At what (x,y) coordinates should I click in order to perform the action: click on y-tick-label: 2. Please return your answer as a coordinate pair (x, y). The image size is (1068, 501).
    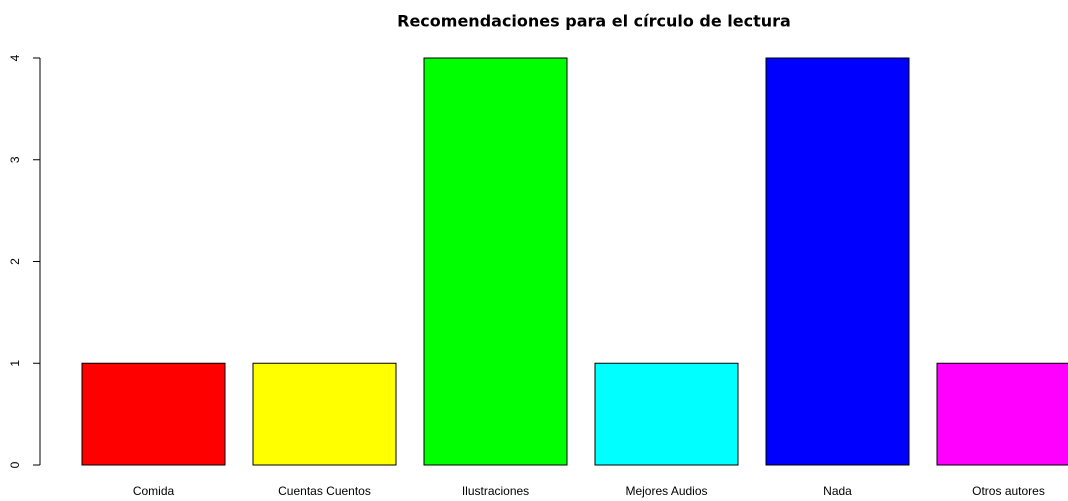
    Looking at the image, I should click on (15, 261).